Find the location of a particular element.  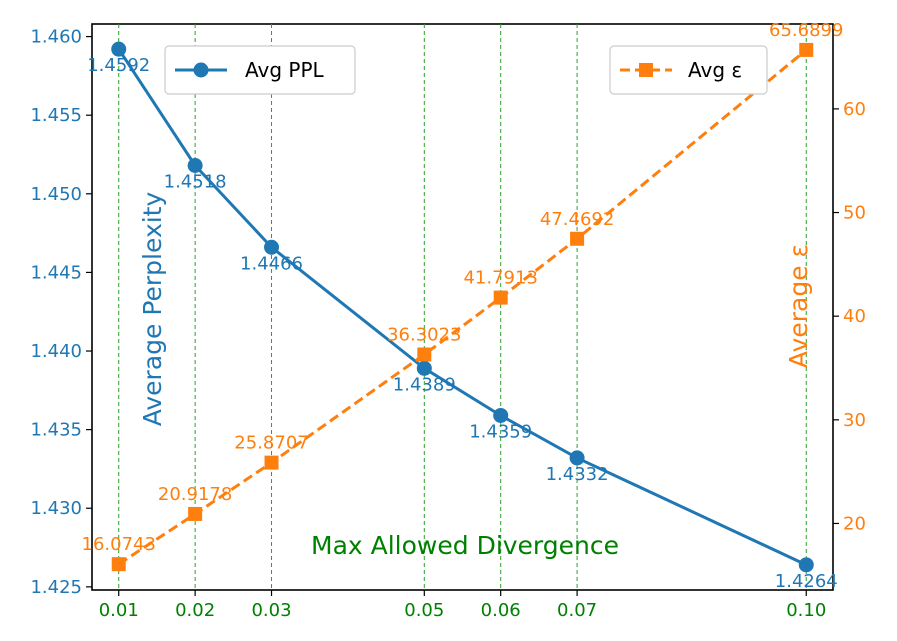

legend-label-ppl: Avg PPL is located at coordinates (285, 70).